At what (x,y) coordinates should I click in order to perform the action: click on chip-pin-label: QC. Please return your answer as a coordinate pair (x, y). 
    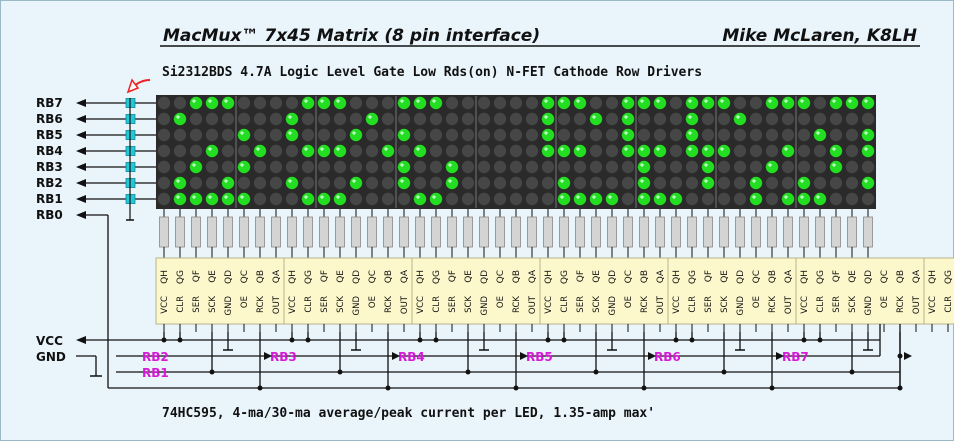
    Looking at the image, I should click on (373, 276).